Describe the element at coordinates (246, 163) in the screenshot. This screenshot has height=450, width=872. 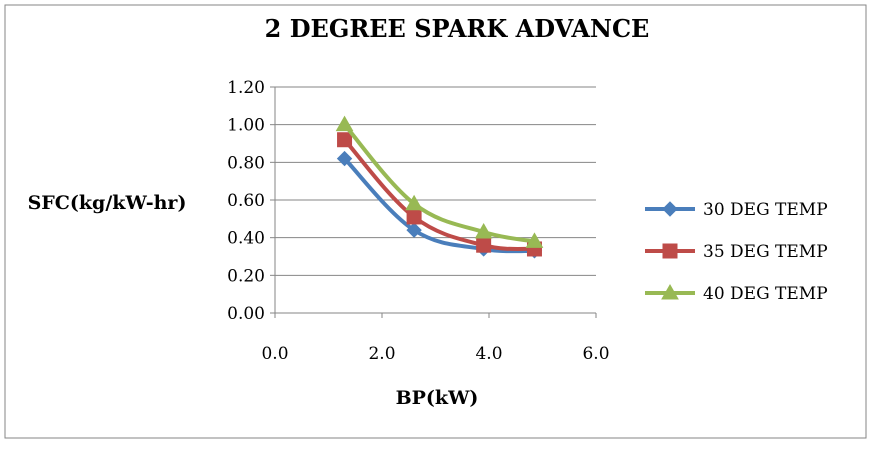
I see `y-tick-label: 0.80` at that location.